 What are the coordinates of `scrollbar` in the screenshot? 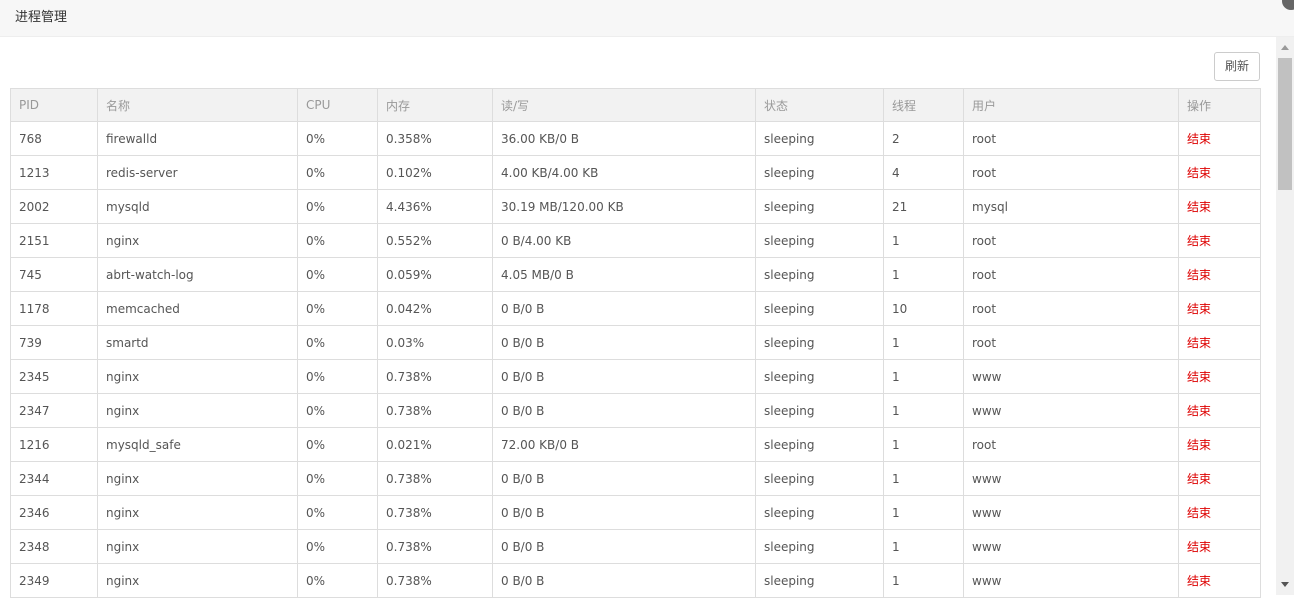 It's located at (1285, 316).